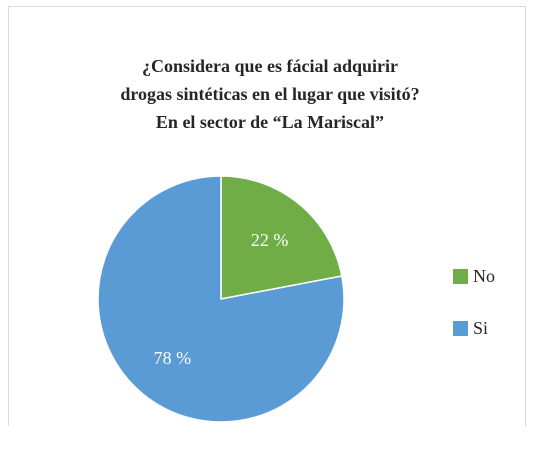  Describe the element at coordinates (460, 276) in the screenshot. I see `legend-swatch-no` at that location.